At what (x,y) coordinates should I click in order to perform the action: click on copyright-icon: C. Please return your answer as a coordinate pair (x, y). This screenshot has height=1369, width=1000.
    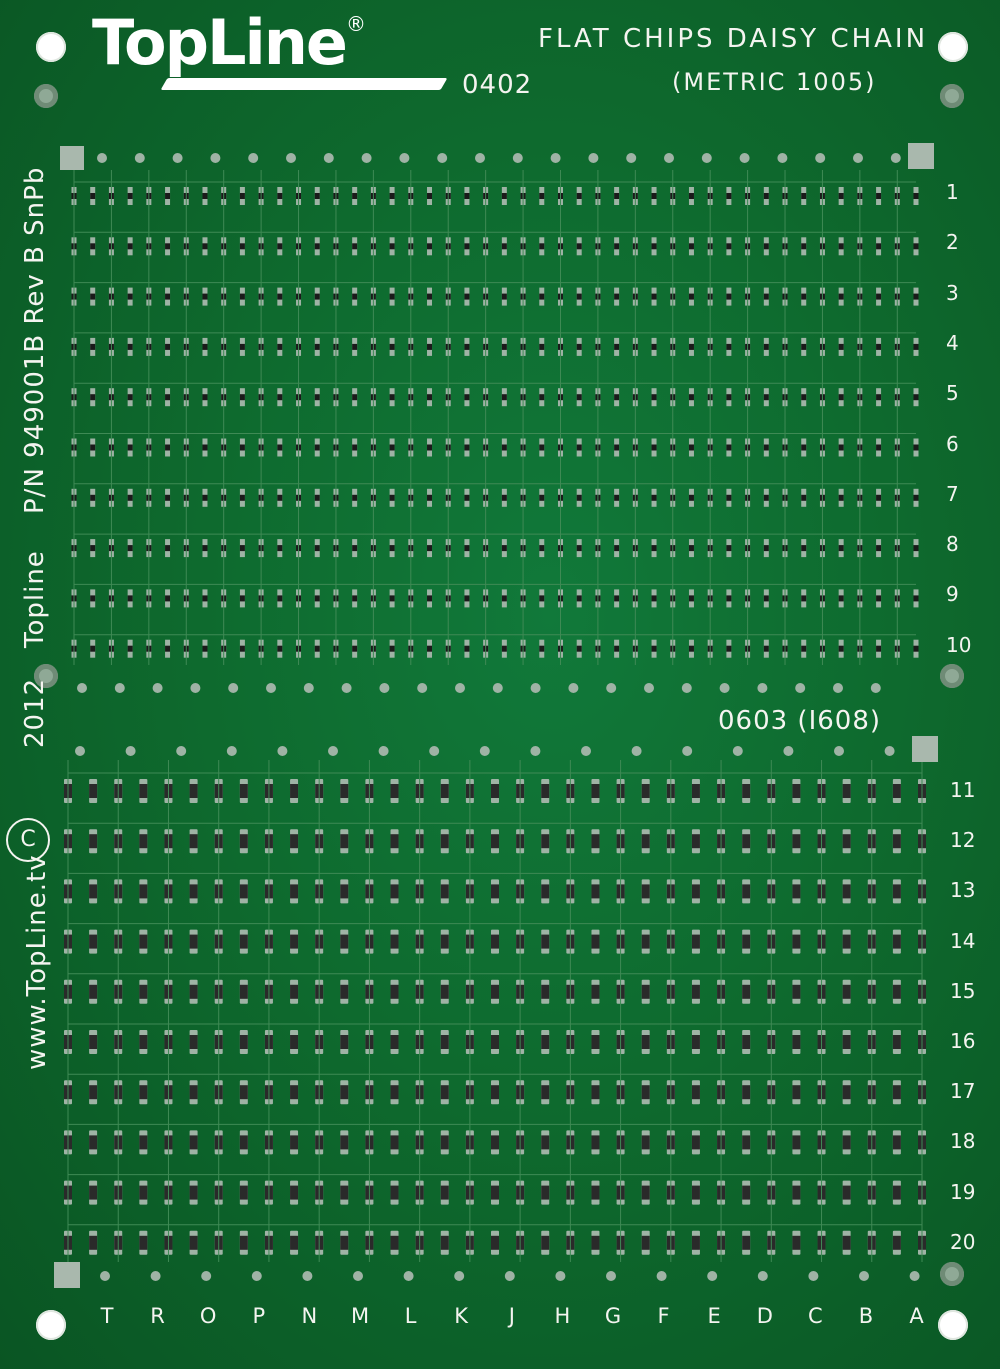
    Looking at the image, I should click on (28, 840).